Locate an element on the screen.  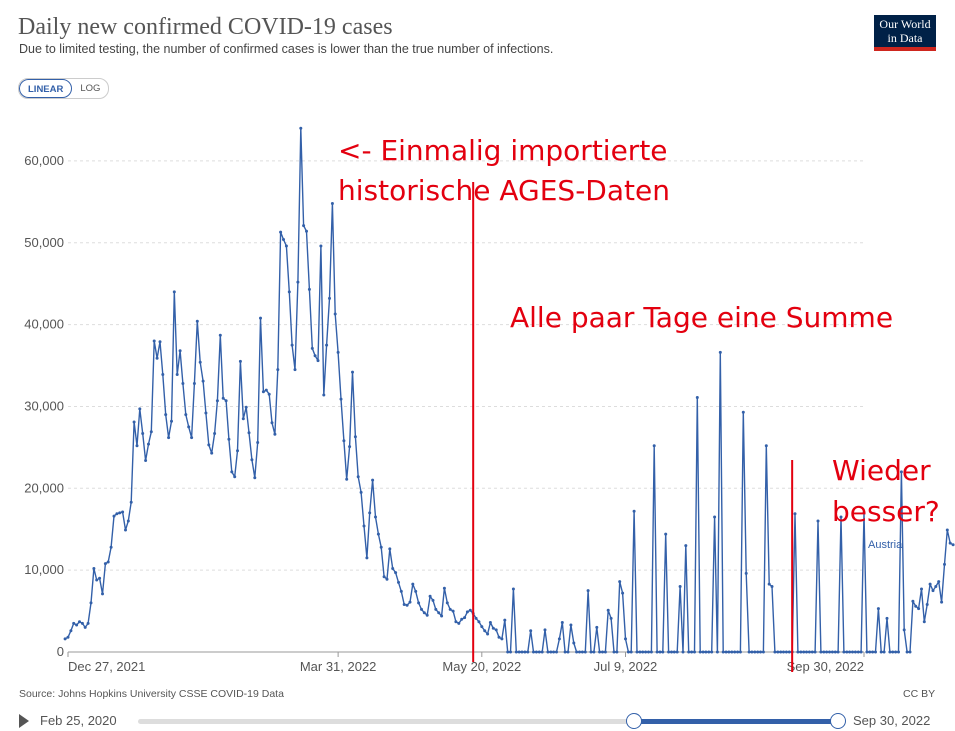
timeline-track is located at coordinates (488, 721).